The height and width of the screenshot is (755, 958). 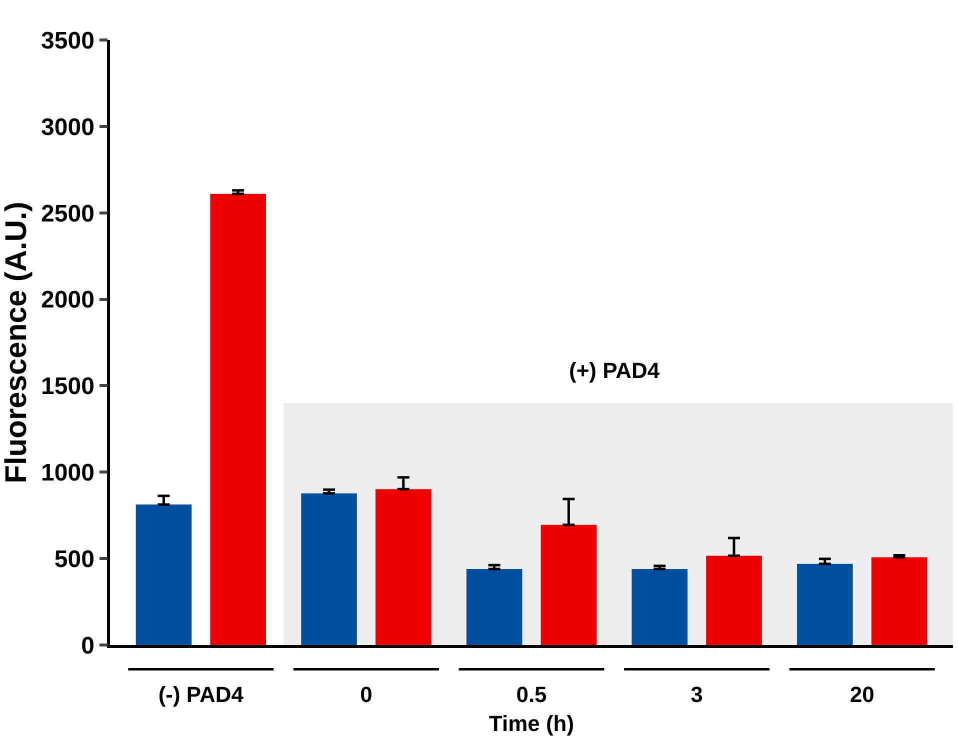 What do you see at coordinates (696, 695) in the screenshot?
I see `x-tick-label: 3` at bounding box center [696, 695].